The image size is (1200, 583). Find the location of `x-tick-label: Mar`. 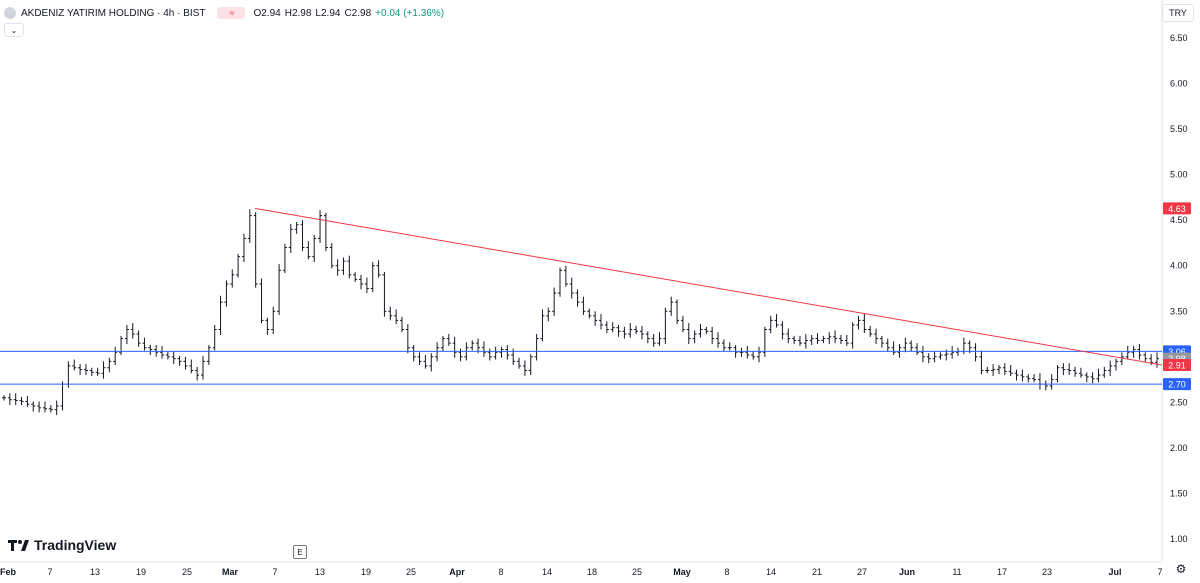

x-tick-label: Mar is located at coordinates (230, 572).